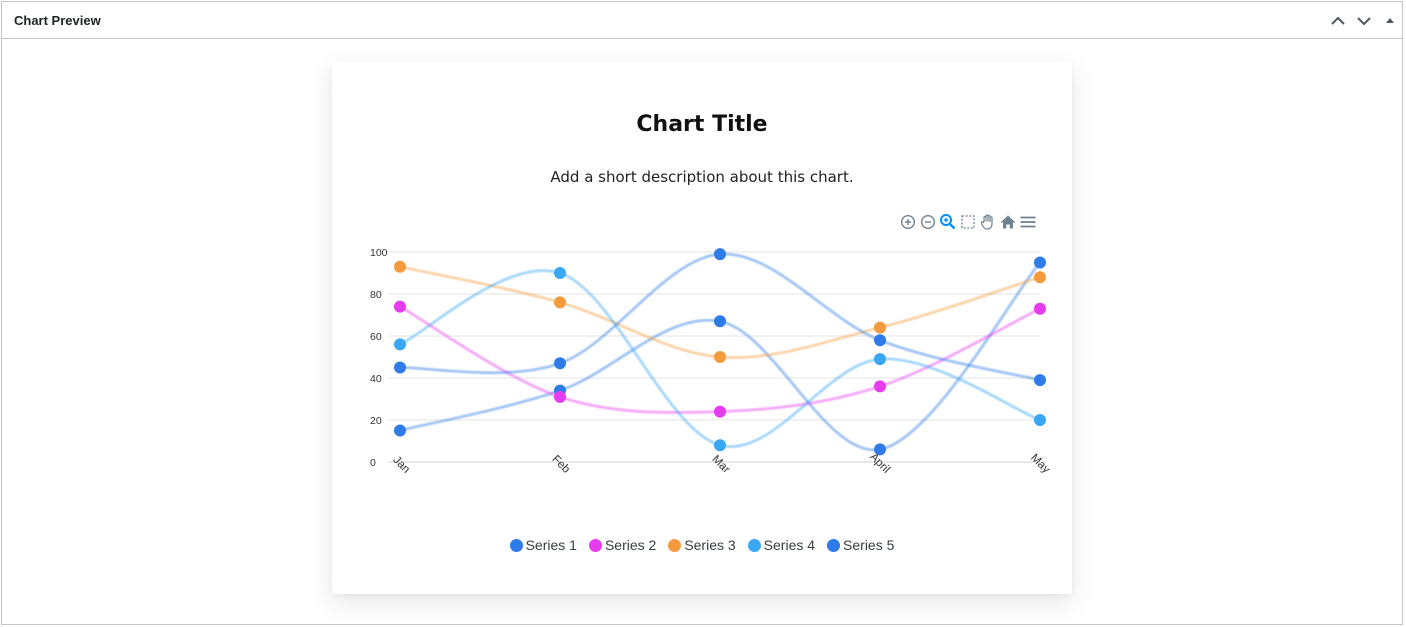  I want to click on zoom-in-icon, so click(908, 222).